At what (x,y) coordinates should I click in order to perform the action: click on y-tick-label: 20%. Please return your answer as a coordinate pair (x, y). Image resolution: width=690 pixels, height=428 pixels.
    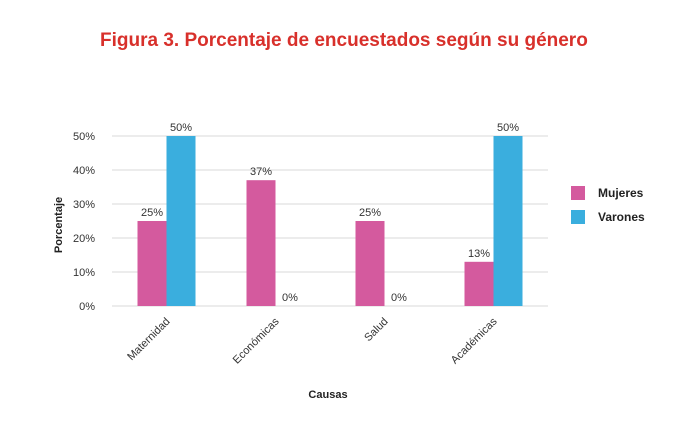
    Looking at the image, I should click on (84, 239).